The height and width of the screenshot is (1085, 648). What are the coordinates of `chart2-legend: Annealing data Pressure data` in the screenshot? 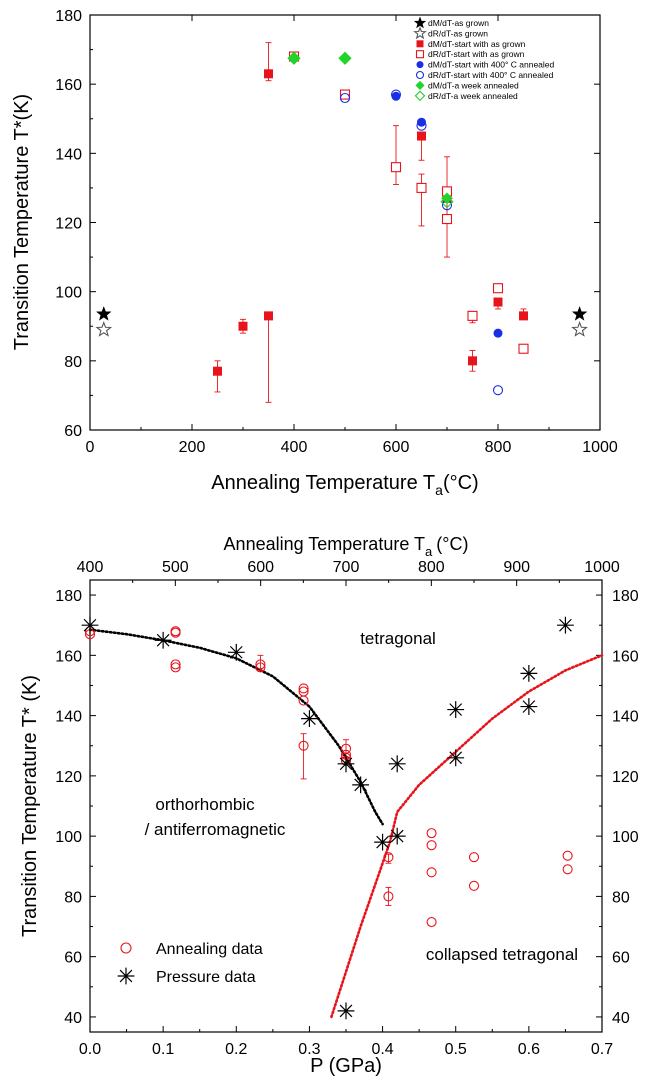 It's located at (190, 963).